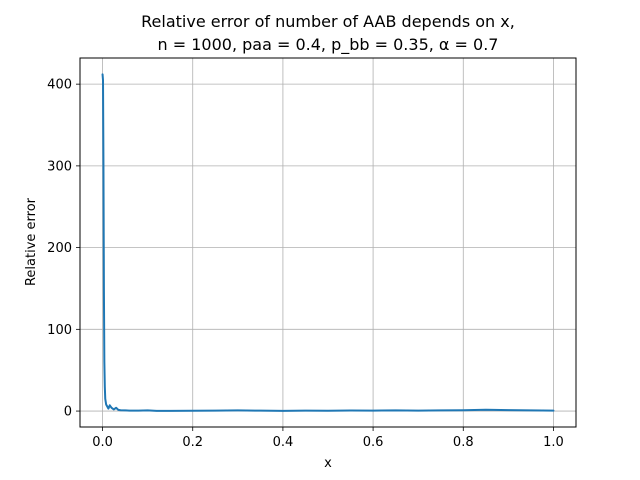  Describe the element at coordinates (328, 463) in the screenshot. I see `x-axis-label: x` at that location.